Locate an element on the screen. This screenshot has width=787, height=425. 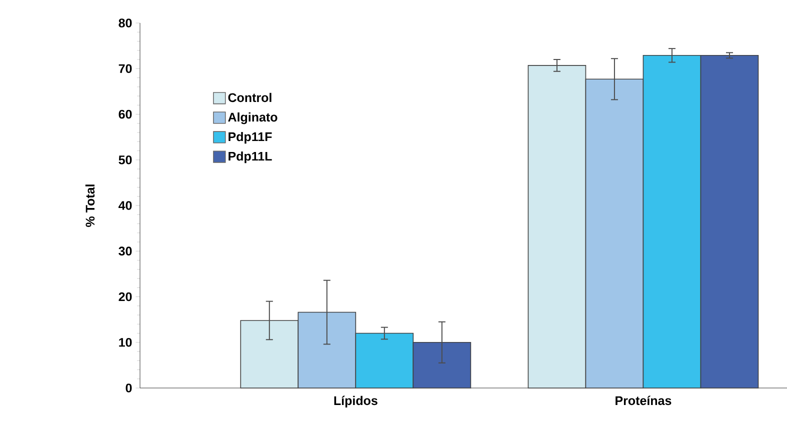
y-tick-label: 70 is located at coordinates (125, 69).